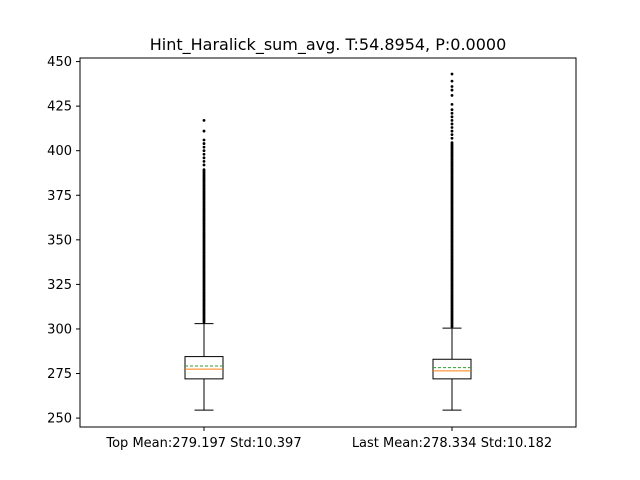 The image size is (640, 480). What do you see at coordinates (203, 443) in the screenshot?
I see `x-tick-label: Top Mean:279.197 Std:10.397` at bounding box center [203, 443].